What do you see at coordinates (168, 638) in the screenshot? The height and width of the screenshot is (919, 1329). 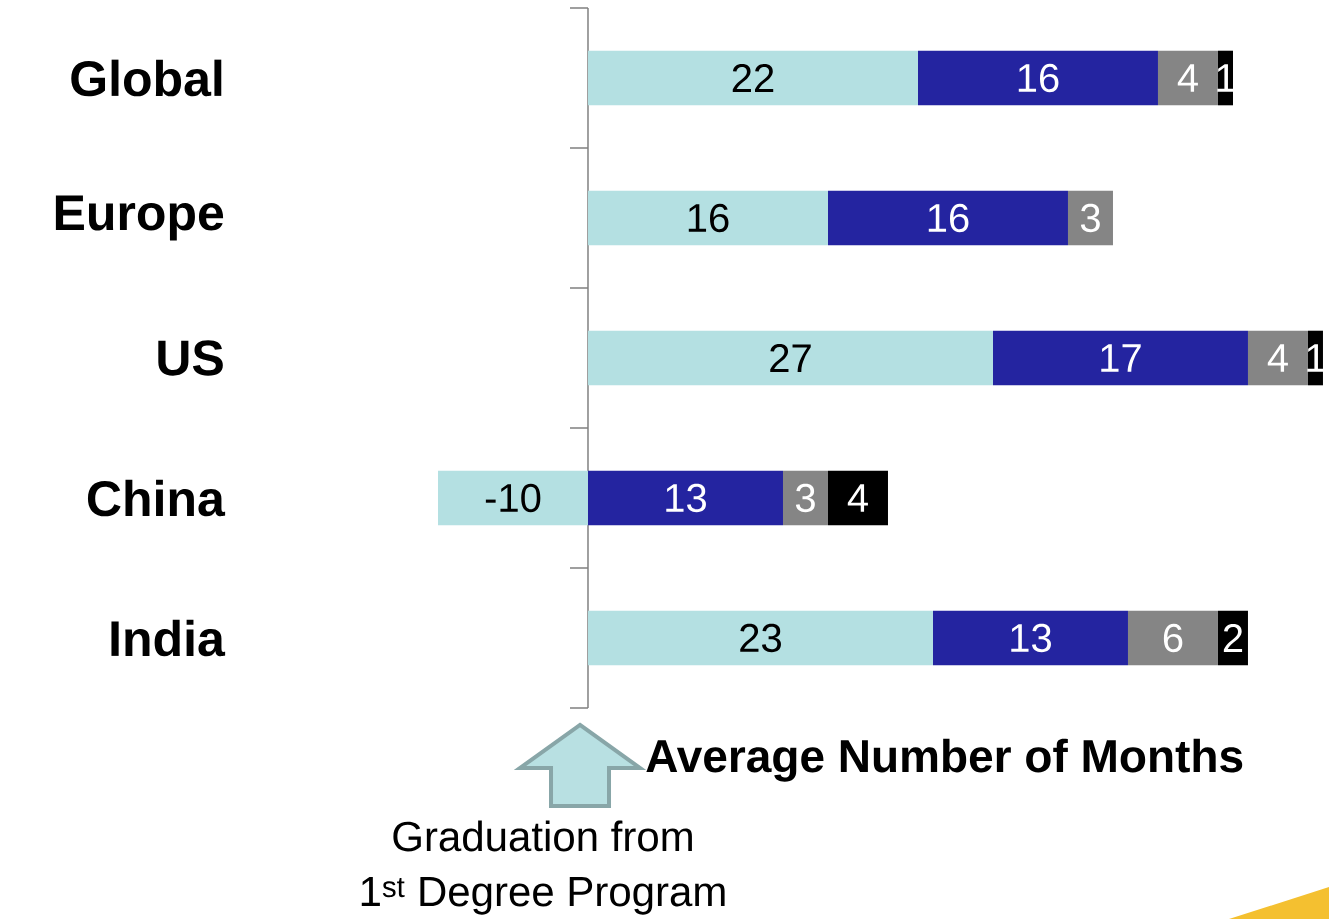 I see `y-tick-label: India` at bounding box center [168, 638].